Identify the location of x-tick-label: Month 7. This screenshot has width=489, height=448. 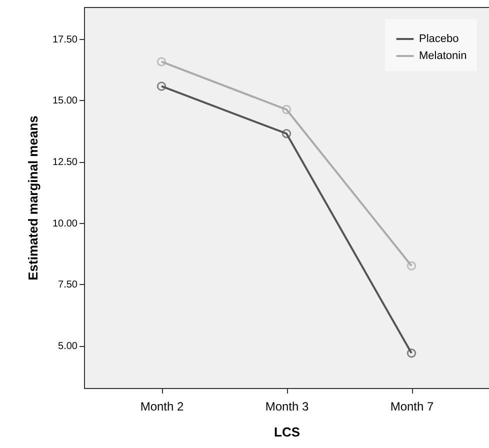
(412, 407).